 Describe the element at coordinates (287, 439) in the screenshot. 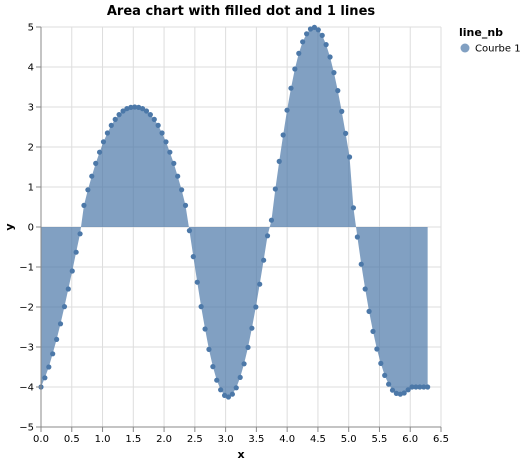

I see `x-tick-label: 4.0` at that location.